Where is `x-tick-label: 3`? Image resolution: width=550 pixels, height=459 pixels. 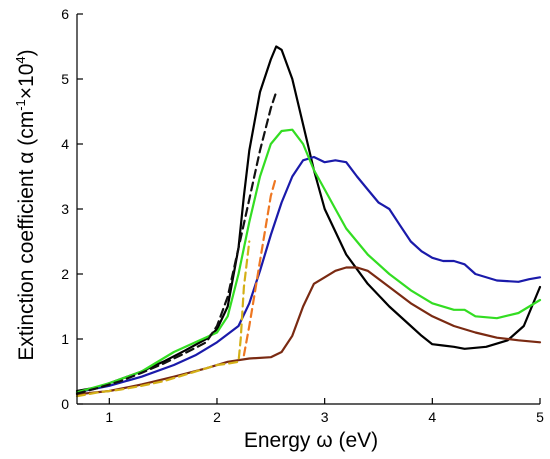
x-tick-label: 3 is located at coordinates (325, 417).